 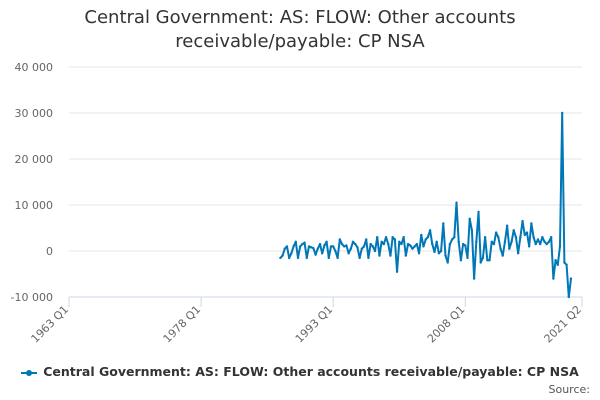 I want to click on chart-title-line-2: receivable/payable: CP NSA, so click(x=300, y=41).